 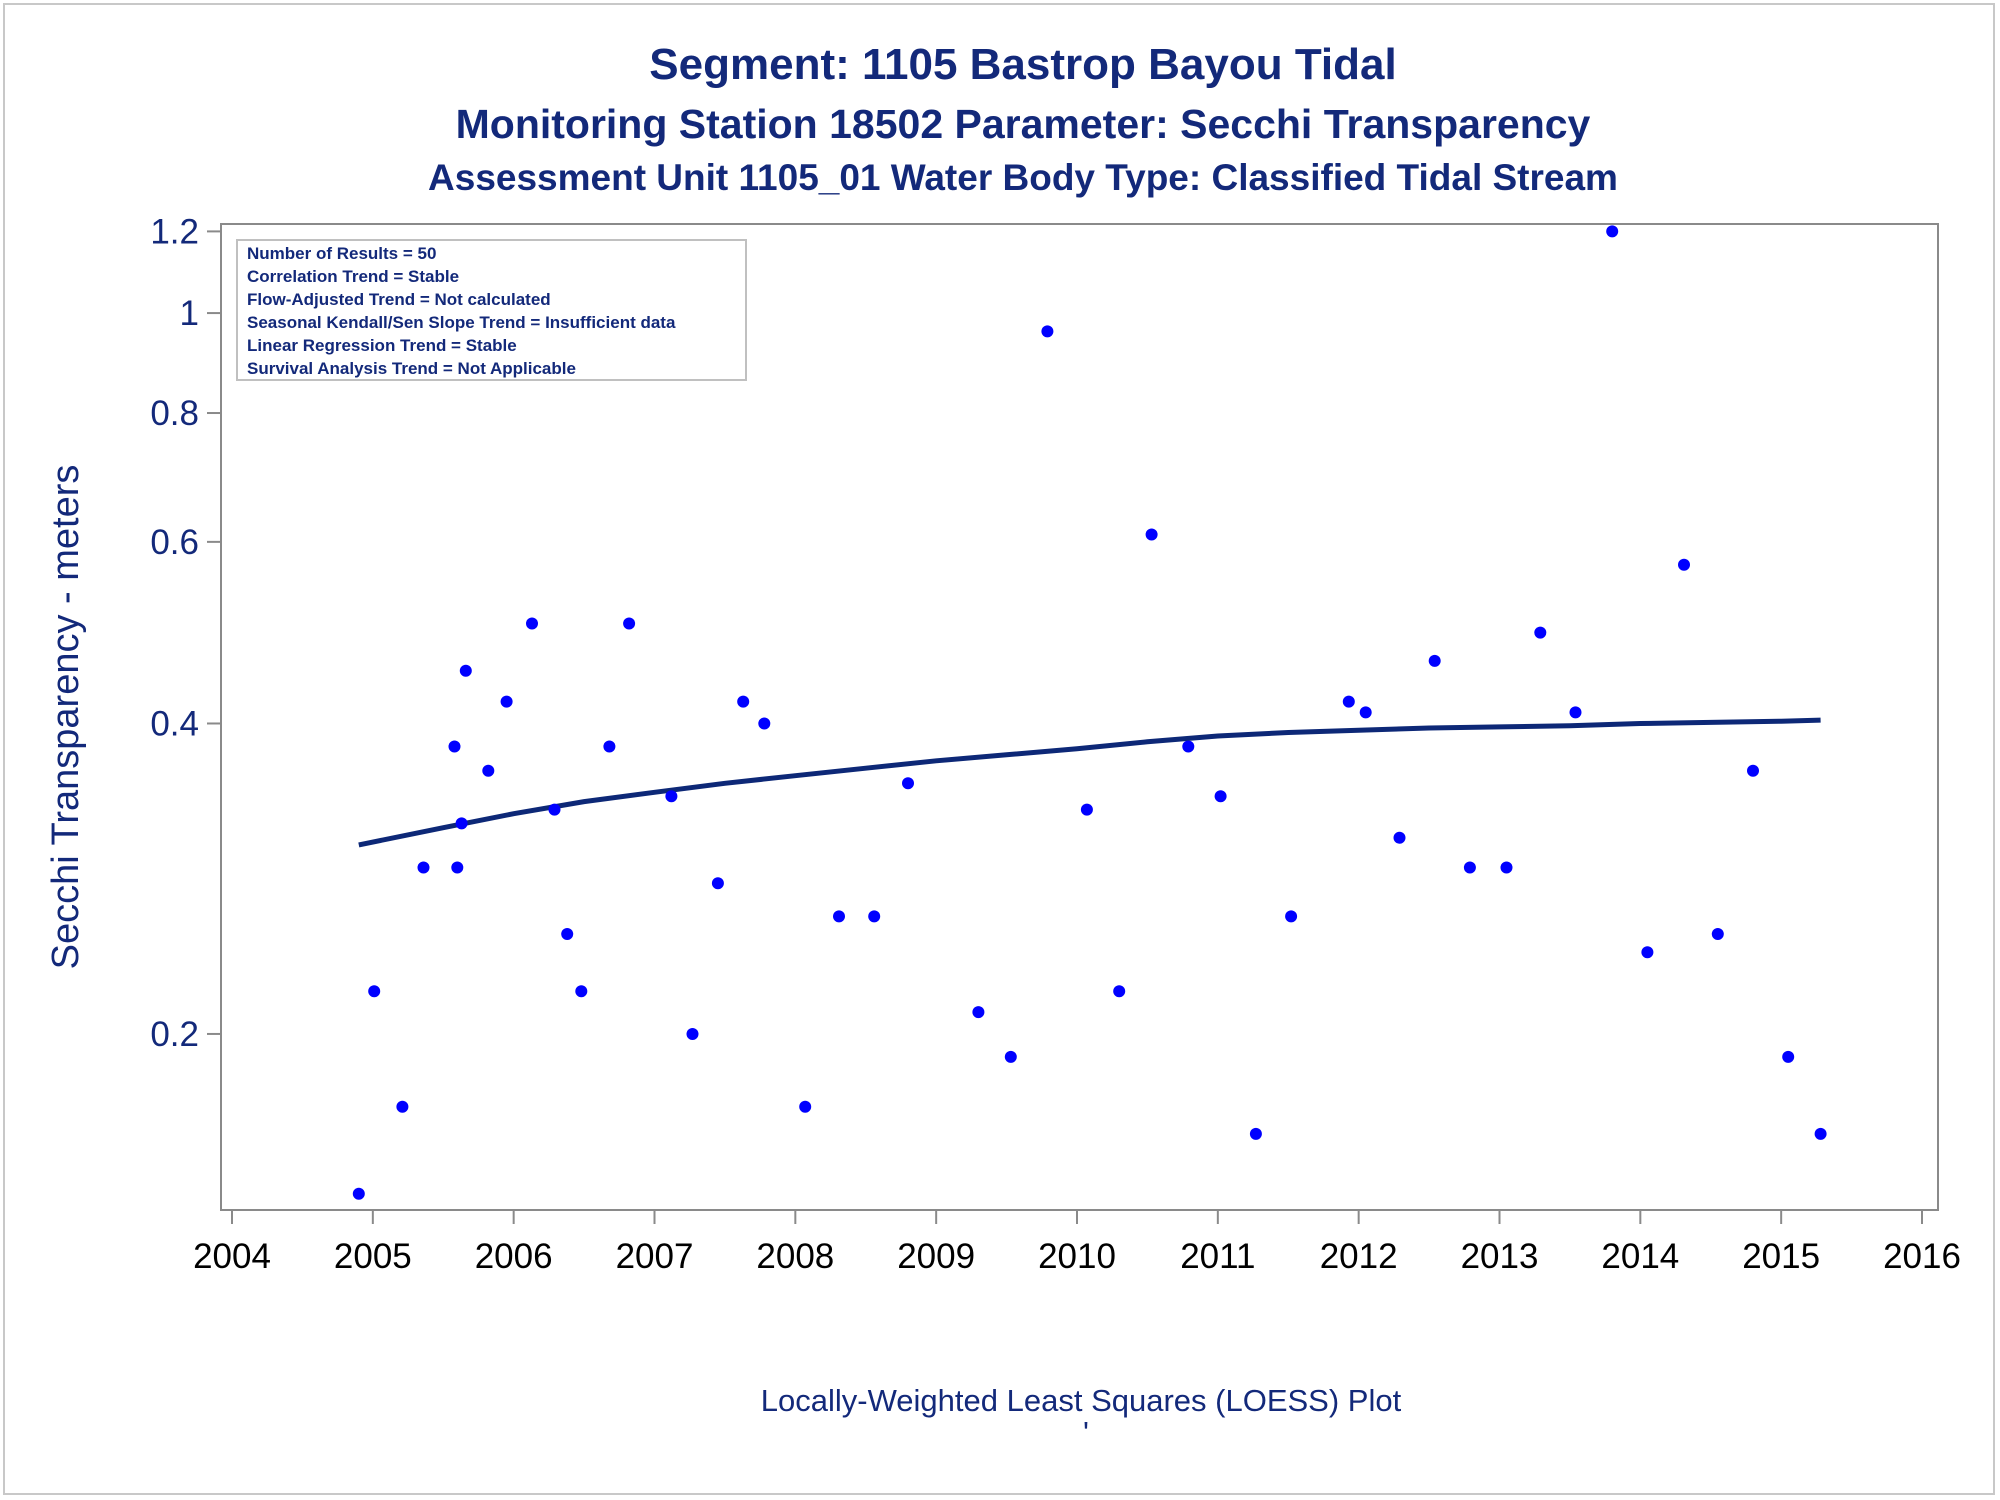 I want to click on footnote-mark: ', so click(x=1086, y=1432).